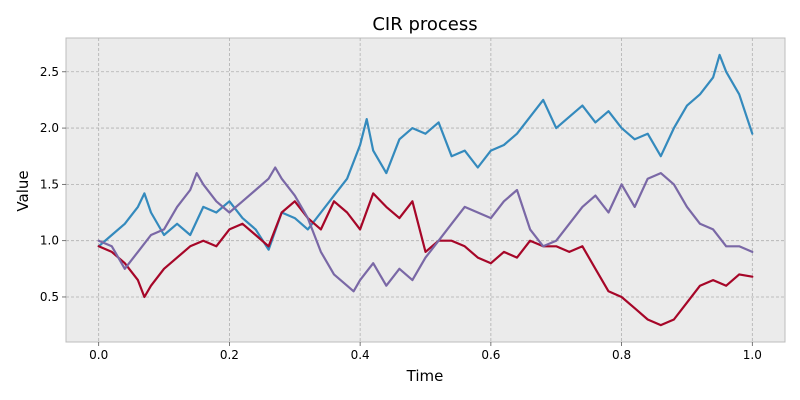  I want to click on x-tick-label: 0.4, so click(360, 355).